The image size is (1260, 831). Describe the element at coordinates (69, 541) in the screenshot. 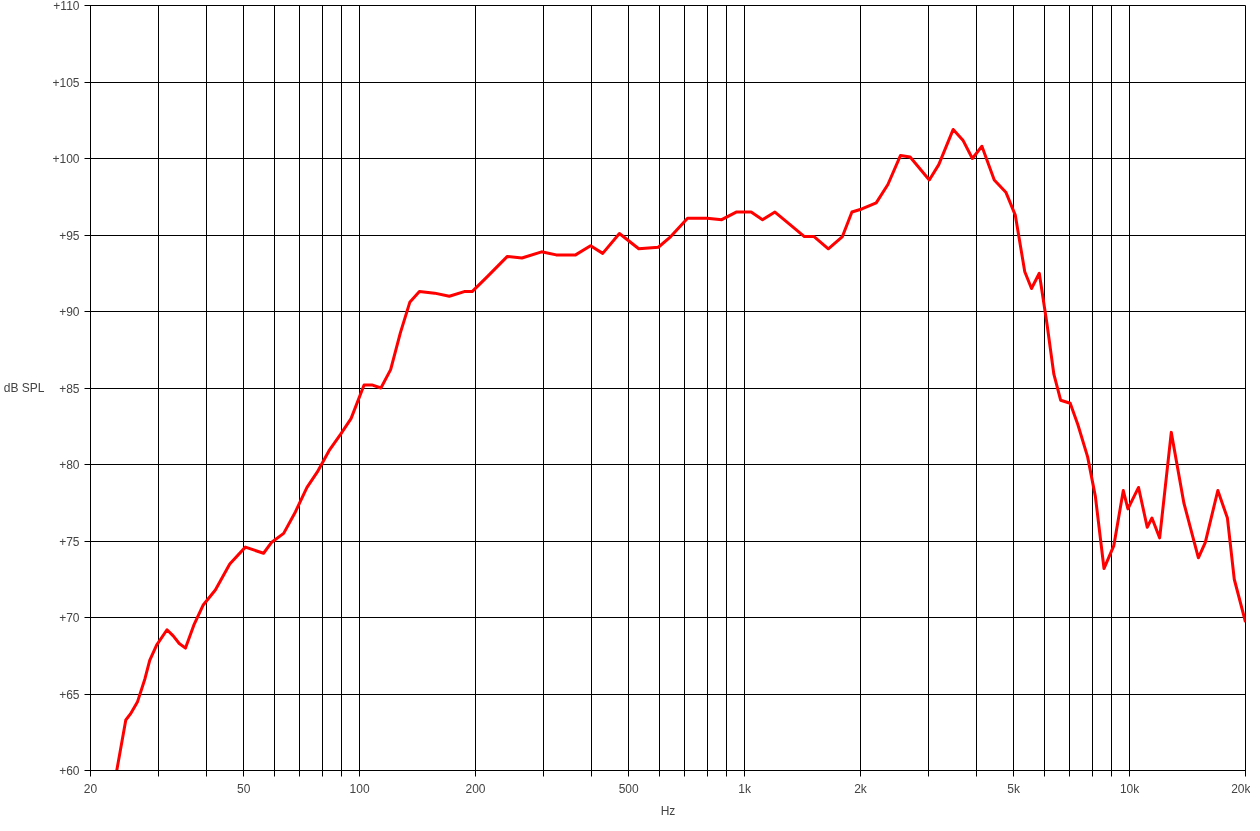

I see `y-tick-label: +75` at that location.